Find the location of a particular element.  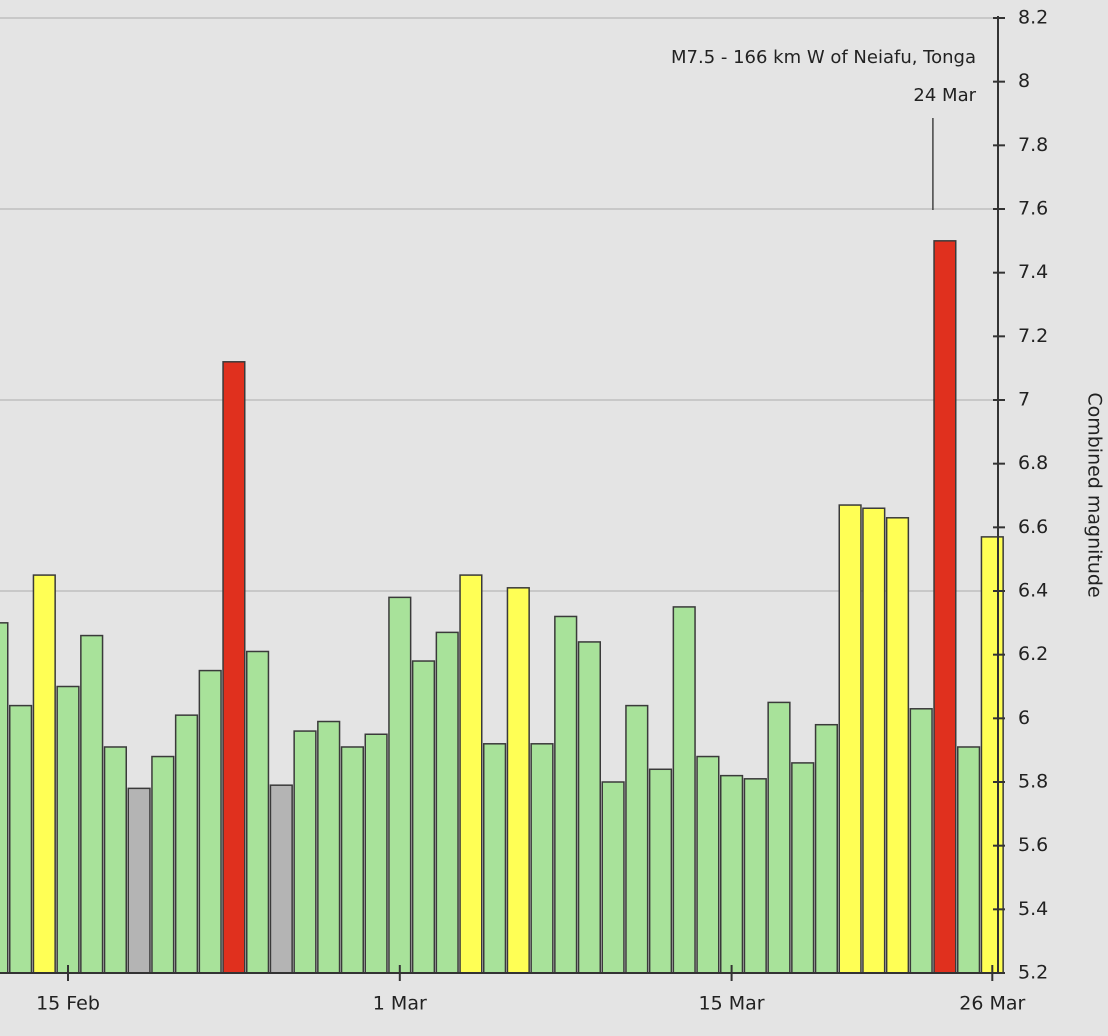

y-tick-label: 7 is located at coordinates (1024, 400).